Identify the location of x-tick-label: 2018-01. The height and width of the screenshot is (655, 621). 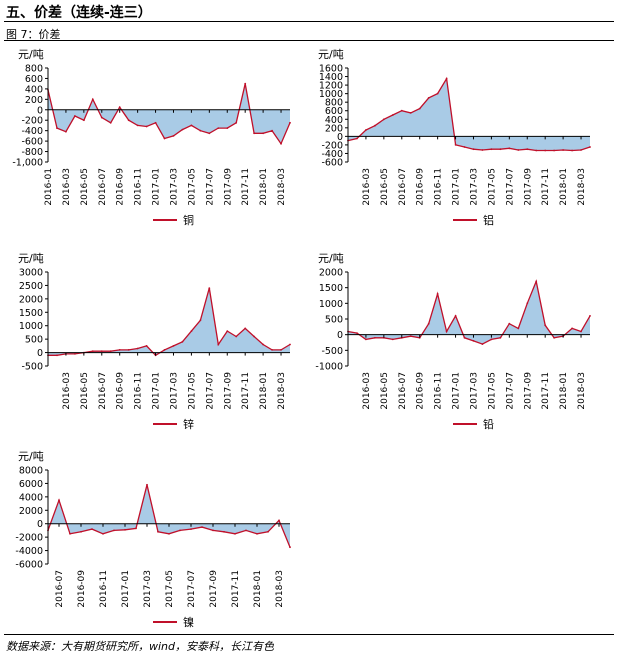
(564, 391).